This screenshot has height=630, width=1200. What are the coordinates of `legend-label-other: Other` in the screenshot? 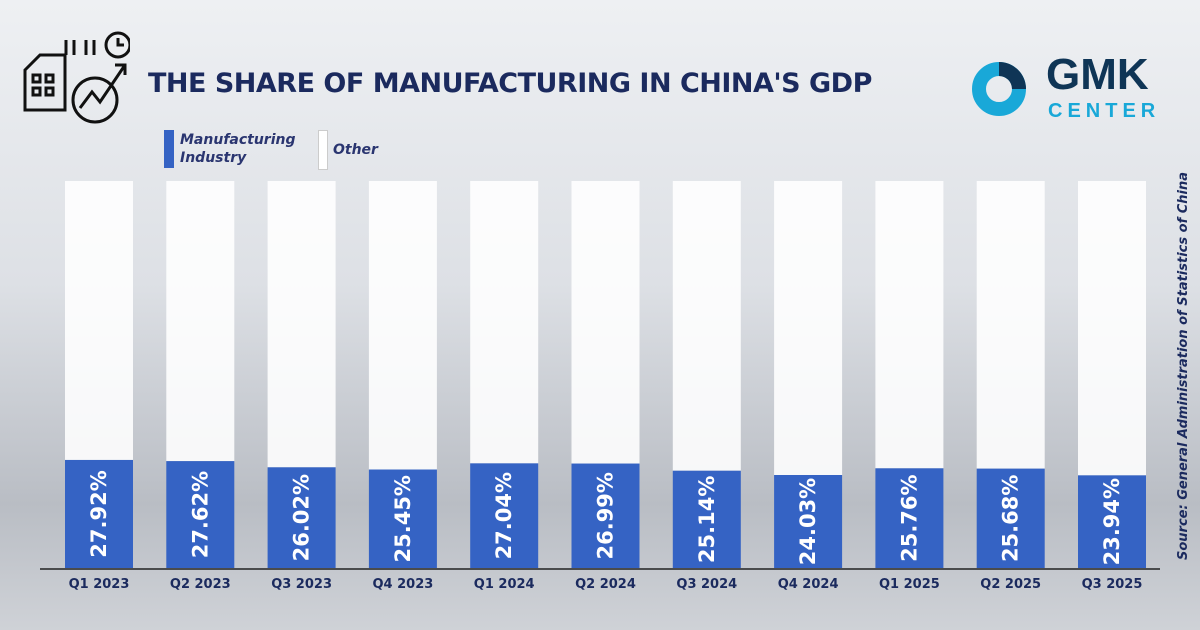 It's located at (355, 150).